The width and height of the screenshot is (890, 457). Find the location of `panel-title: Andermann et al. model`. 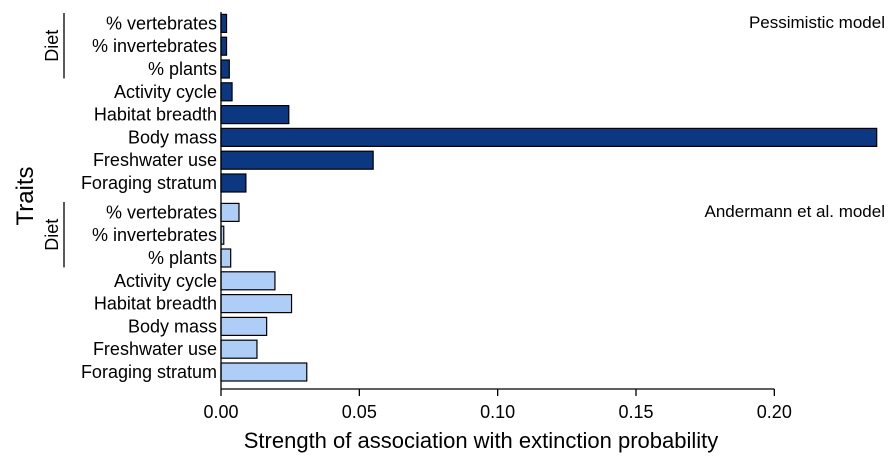

panel-title: Andermann et al. model is located at coordinates (795, 211).